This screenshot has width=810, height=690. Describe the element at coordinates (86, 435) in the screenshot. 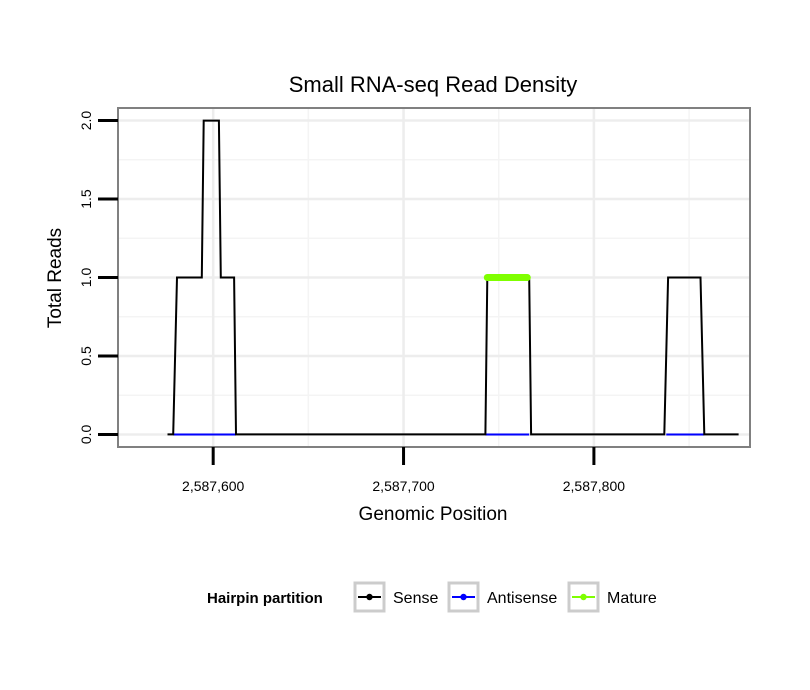

I see `y-tick-label: 0.0` at that location.